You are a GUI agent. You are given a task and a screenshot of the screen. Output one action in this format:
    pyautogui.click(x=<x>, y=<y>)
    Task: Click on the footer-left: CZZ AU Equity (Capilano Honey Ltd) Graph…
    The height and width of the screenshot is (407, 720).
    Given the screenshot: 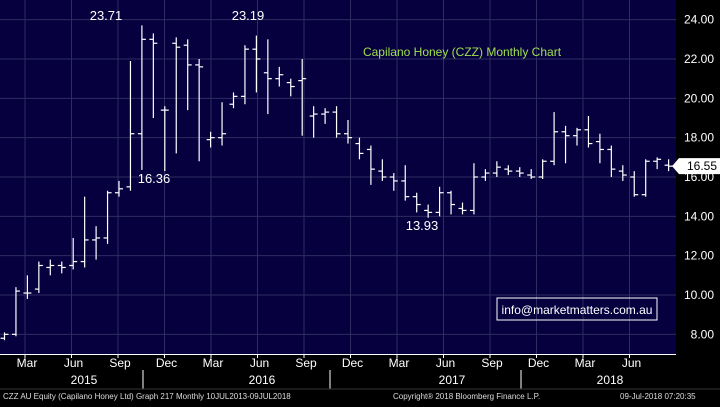 What is the action you would take?
    pyautogui.click(x=147, y=396)
    